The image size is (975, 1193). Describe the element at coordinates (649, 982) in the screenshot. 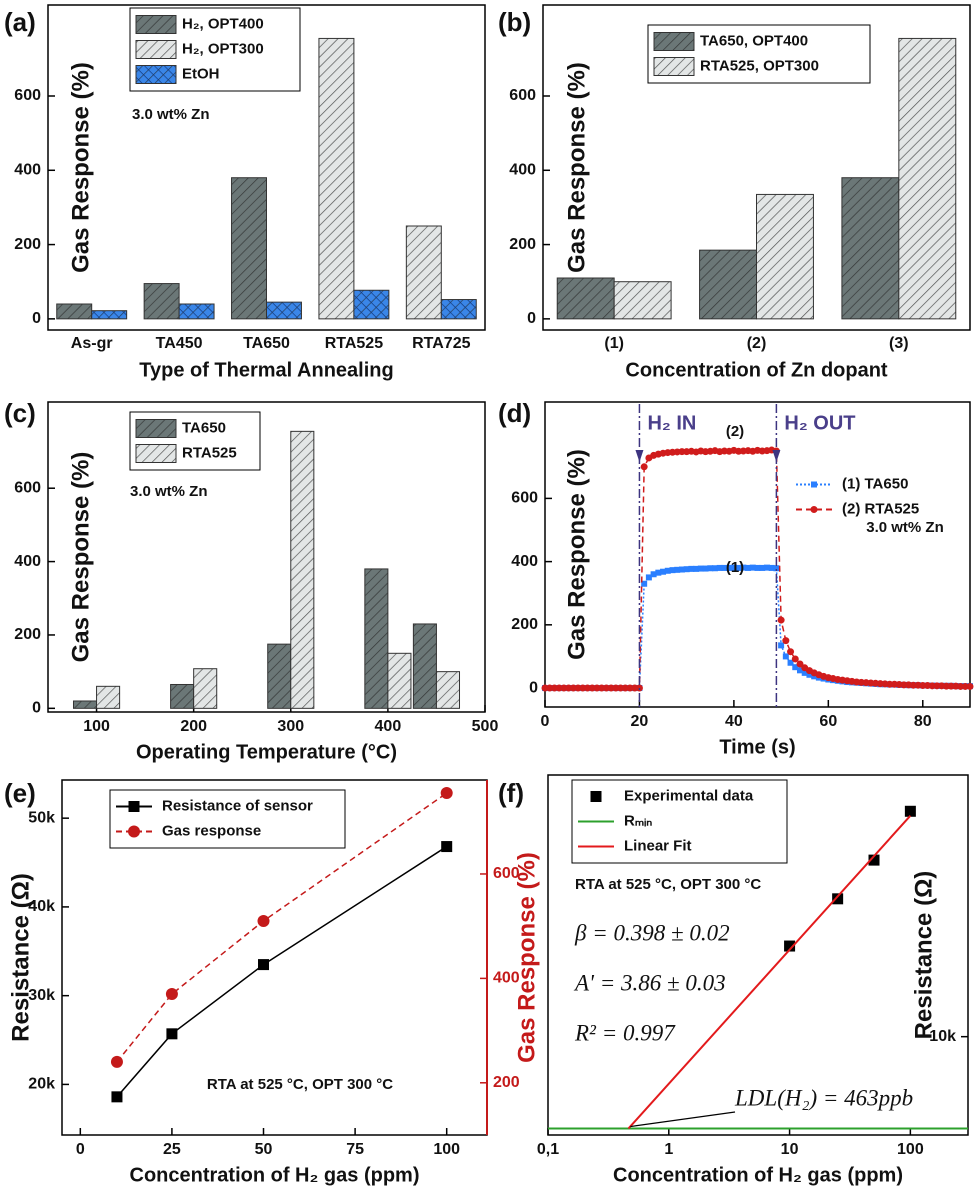

I see `annotation: A' = 3.86 ± 0.03` at that location.